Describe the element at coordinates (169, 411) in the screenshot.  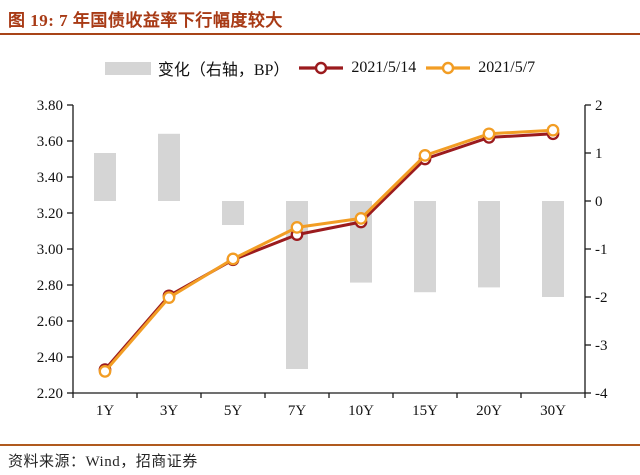
I see `x-axis-label: 3Y` at that location.